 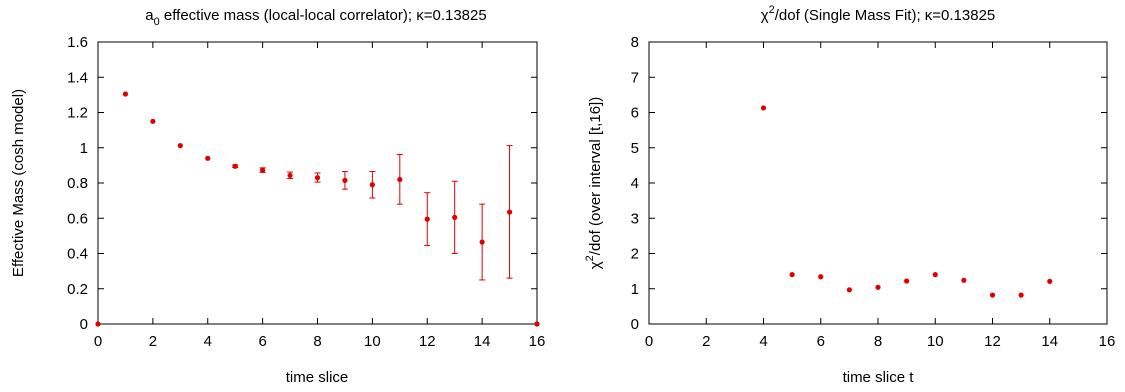 What do you see at coordinates (635, 218) in the screenshot?
I see `y-tick-label: 3` at bounding box center [635, 218].